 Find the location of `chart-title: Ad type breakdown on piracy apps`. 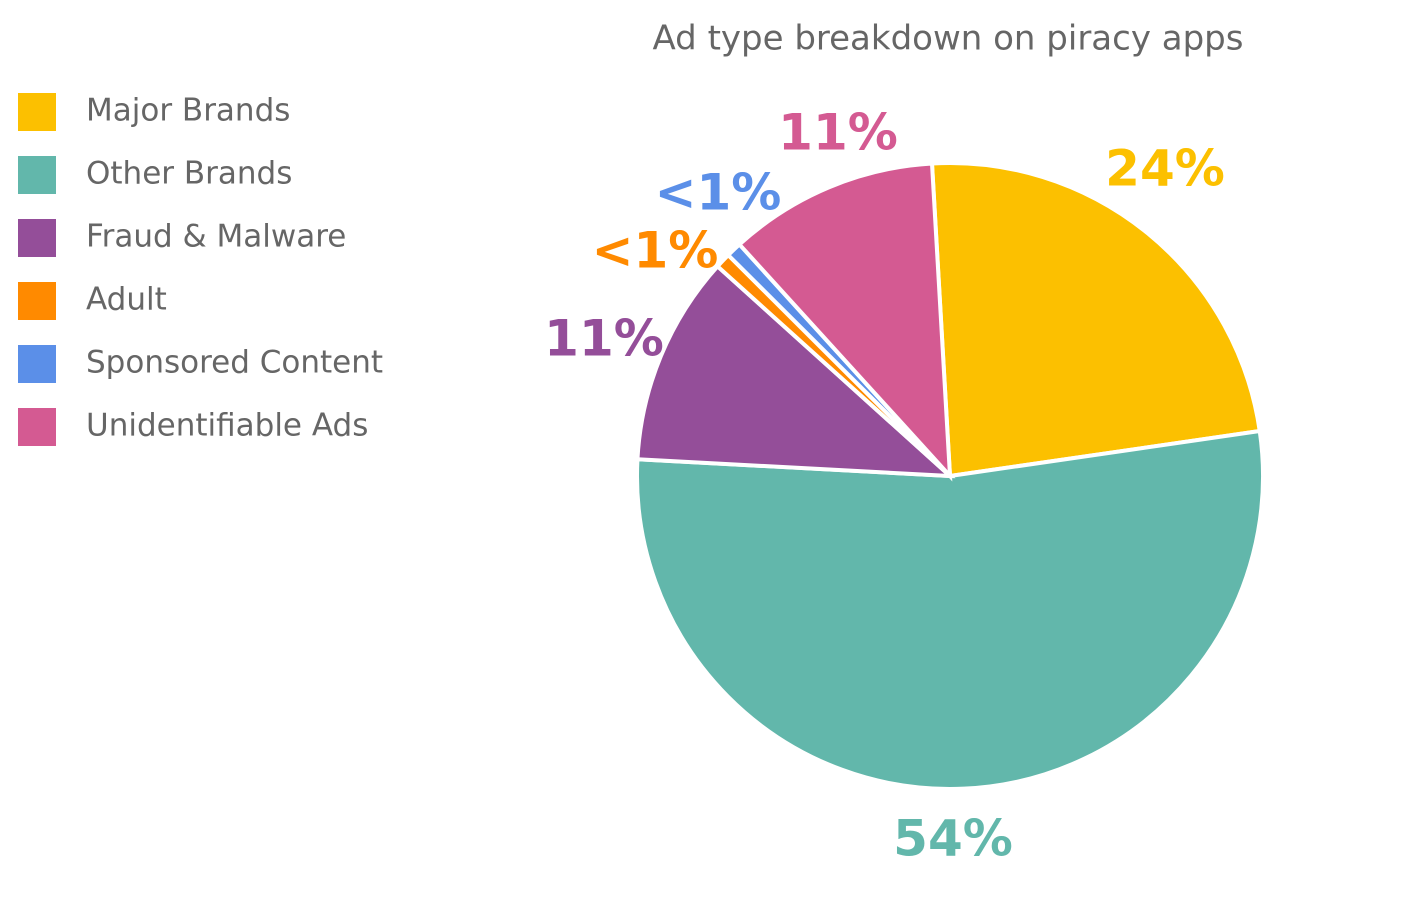

chart-title: Ad type breakdown on piracy apps is located at coordinates (948, 39).